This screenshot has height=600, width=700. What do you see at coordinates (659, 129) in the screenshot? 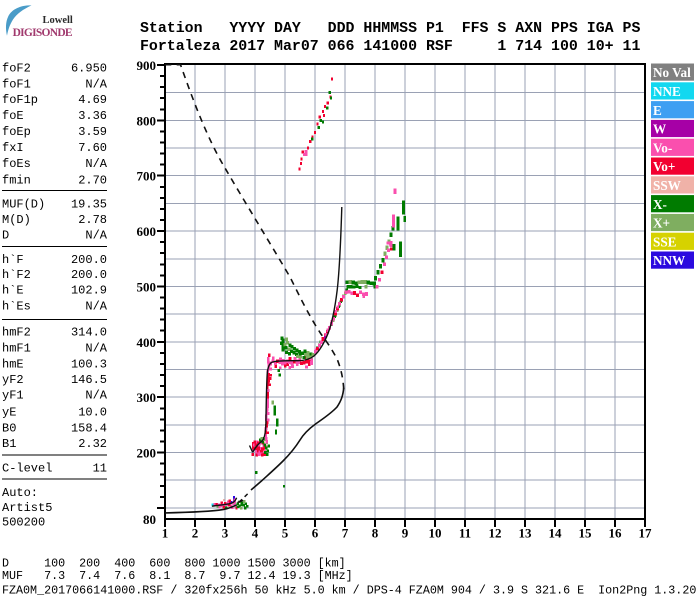
I see `svg-text: W` at bounding box center [659, 129].